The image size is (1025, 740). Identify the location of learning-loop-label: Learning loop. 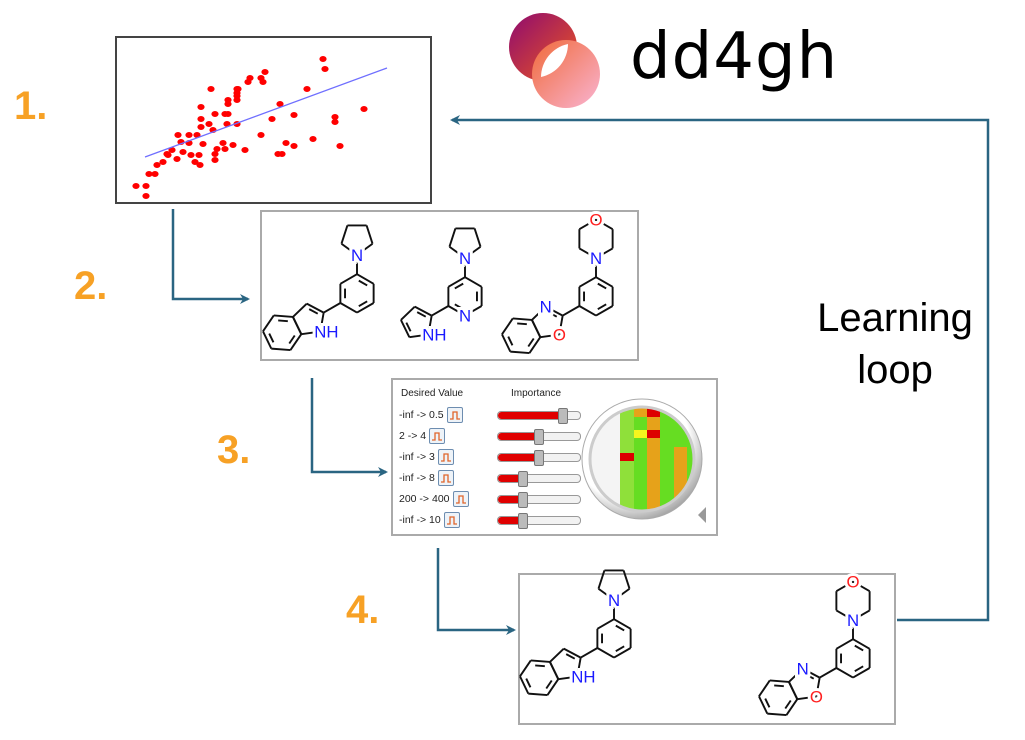
(895, 344).